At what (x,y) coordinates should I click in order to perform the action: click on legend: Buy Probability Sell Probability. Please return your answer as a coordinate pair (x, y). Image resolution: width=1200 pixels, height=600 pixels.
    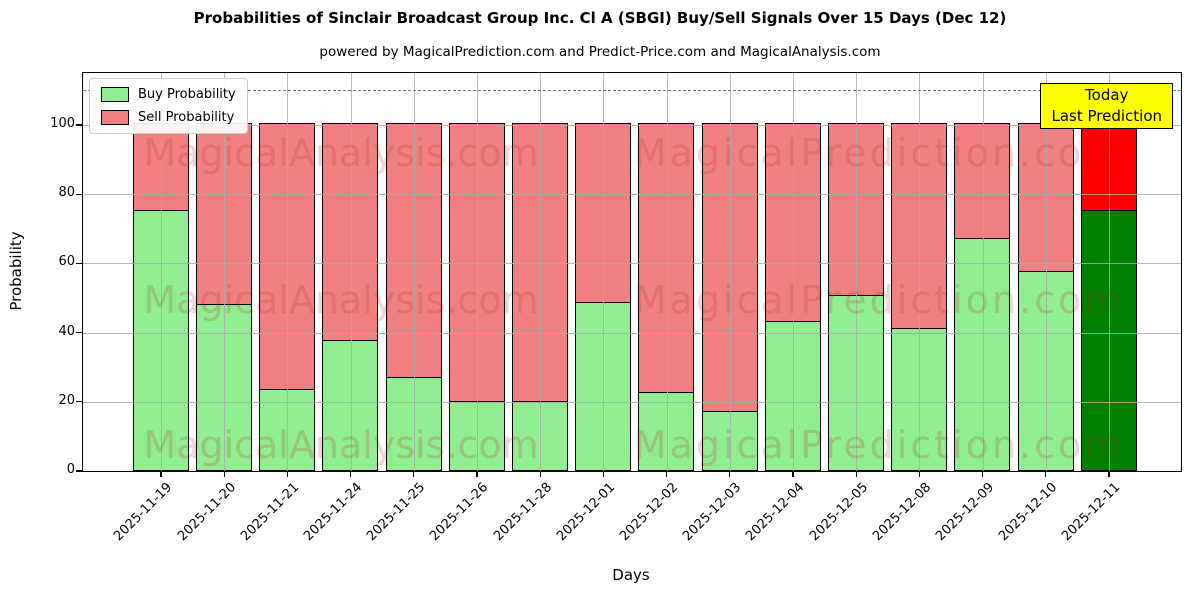
    Looking at the image, I should click on (168, 106).